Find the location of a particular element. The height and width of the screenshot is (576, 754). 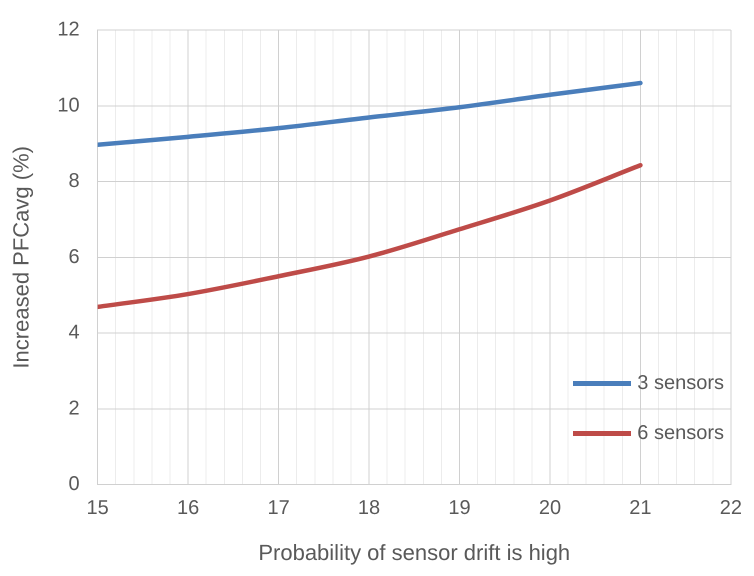

y-tick-label: 8 is located at coordinates (74, 181).